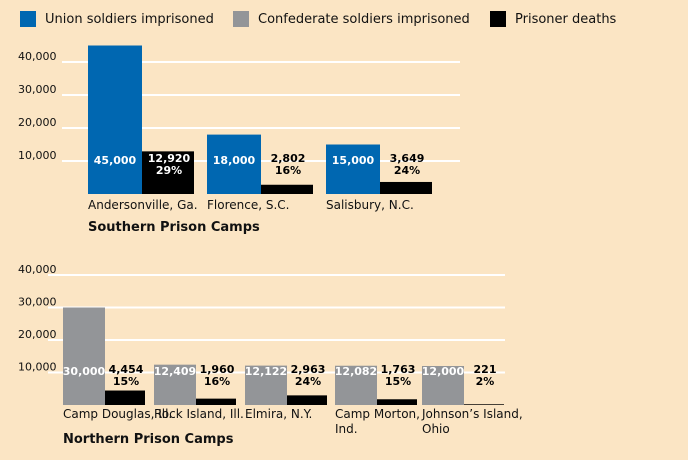 Image resolution: width=688 pixels, height=460 pixels. I want to click on deaths-value-label: 4,454, so click(126, 369).